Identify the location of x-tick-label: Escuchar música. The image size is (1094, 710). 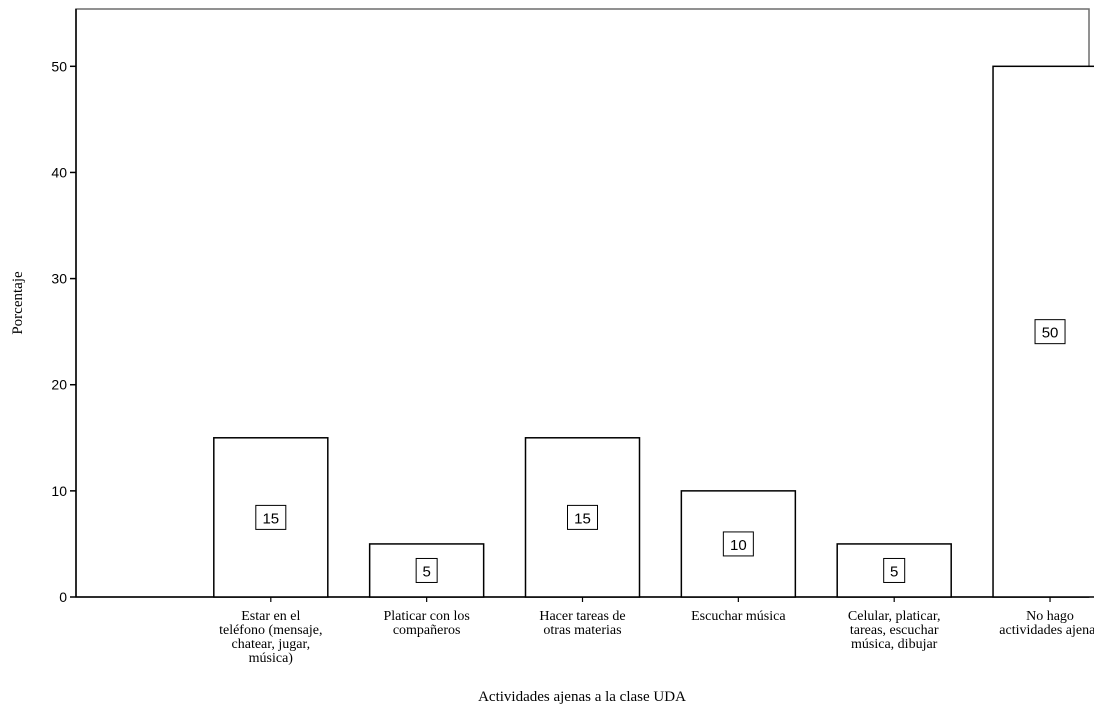
(738, 616).